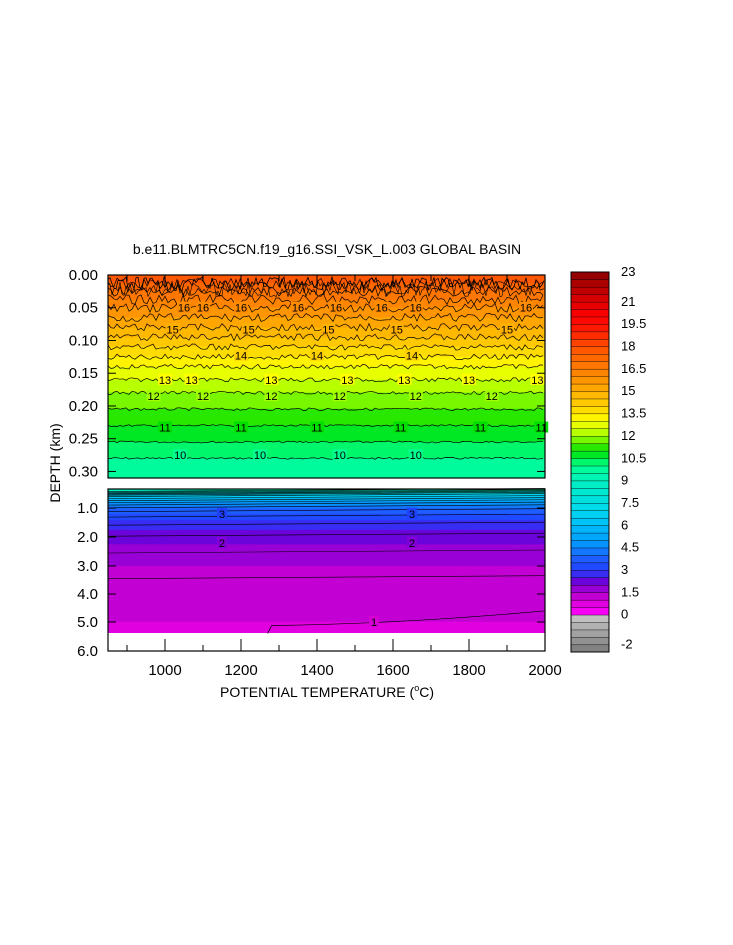 Image resolution: width=733 pixels, height=945 pixels. I want to click on colorbar-tick-label: 3, so click(624, 569).